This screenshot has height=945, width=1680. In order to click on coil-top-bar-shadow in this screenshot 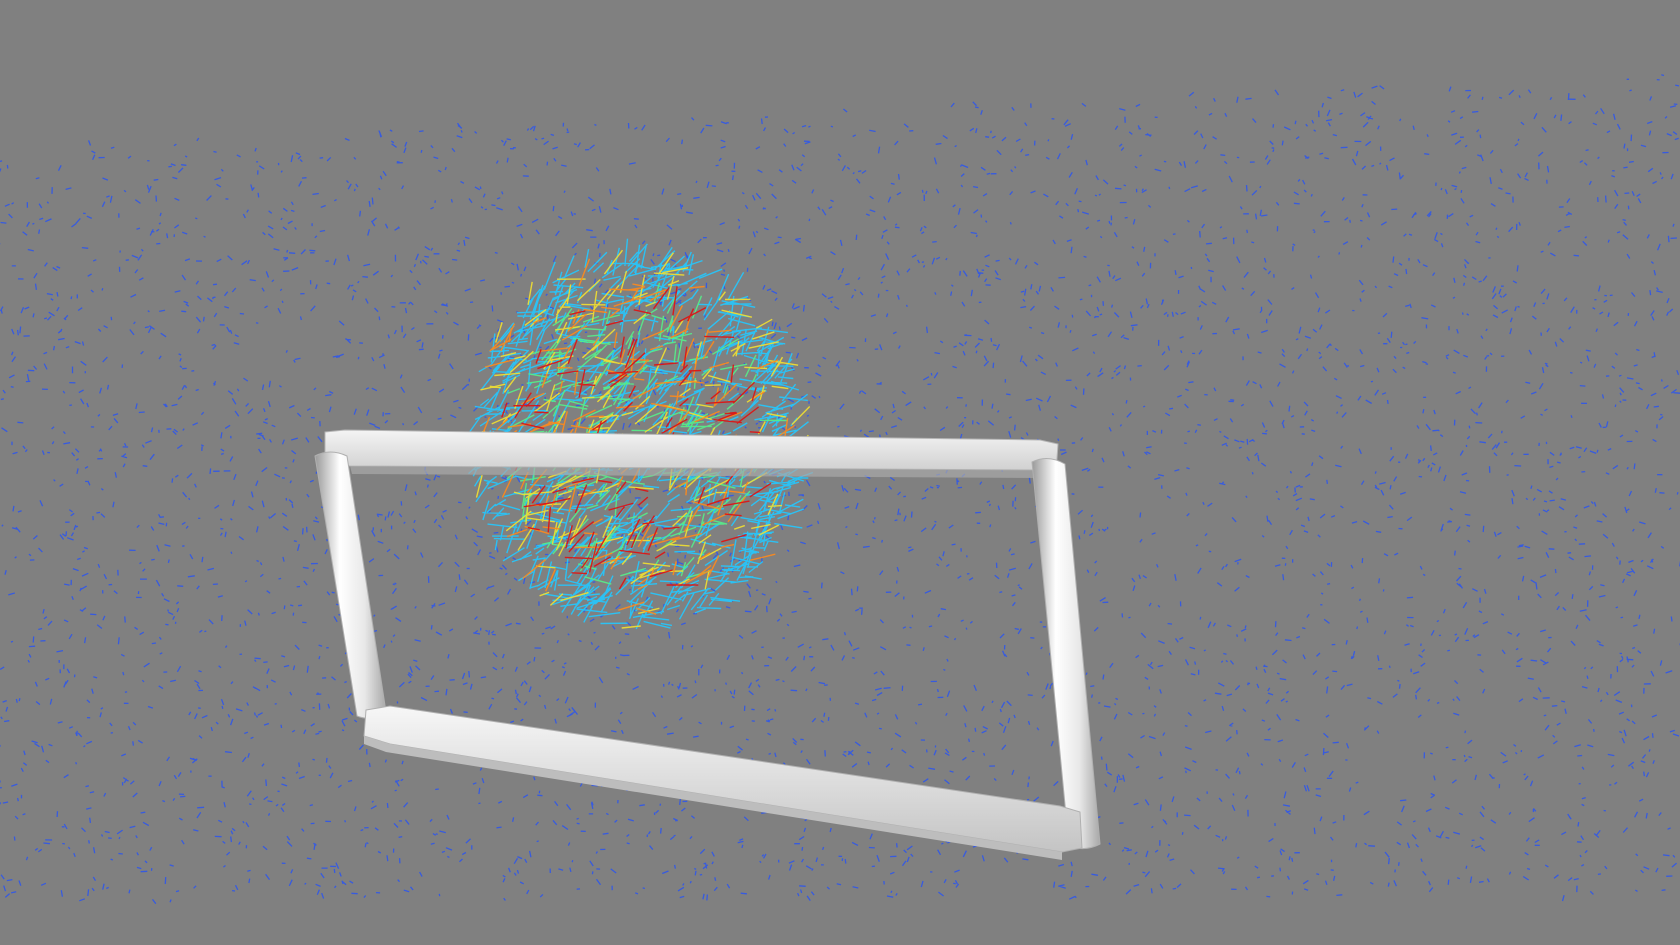, I will do `click(695, 472)`.